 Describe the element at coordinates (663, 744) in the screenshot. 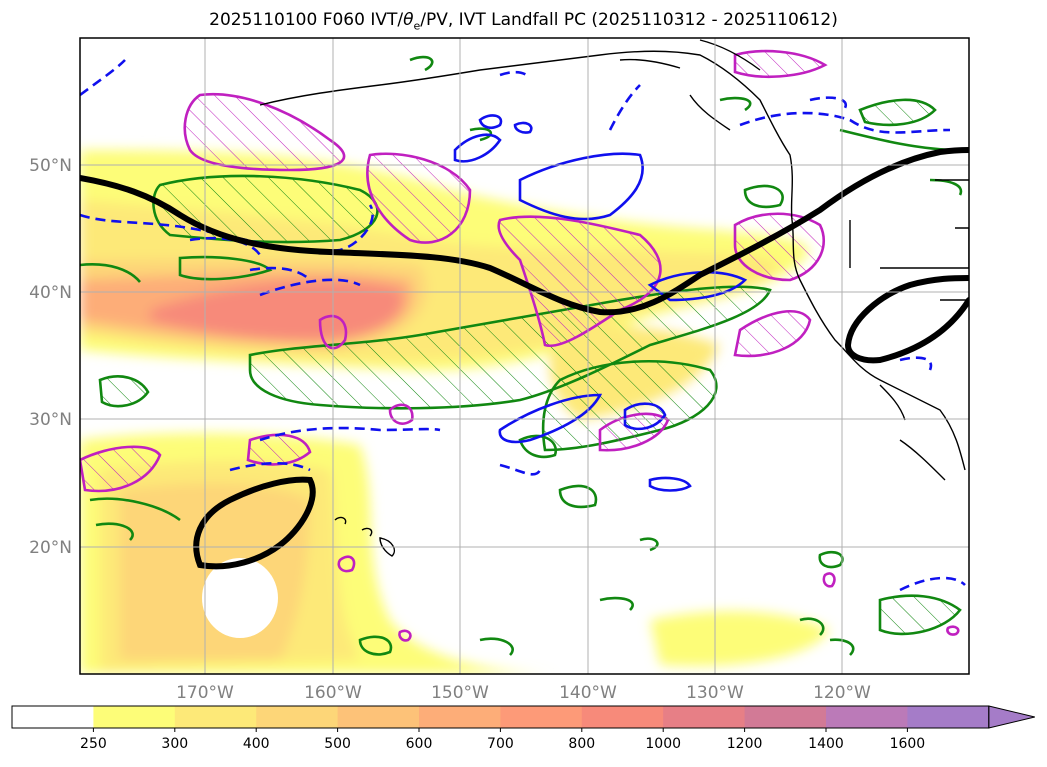

I see `colorbar-label: 1000` at that location.